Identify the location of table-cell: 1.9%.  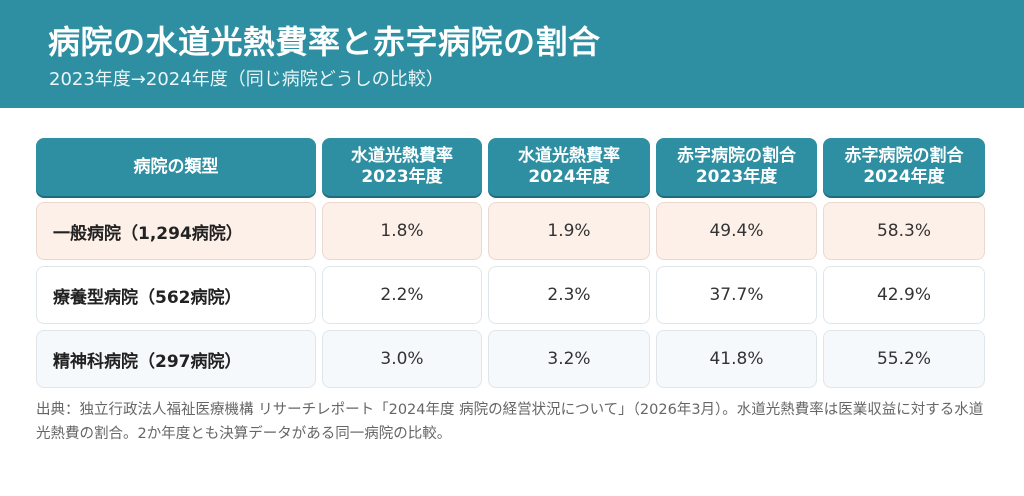
(569, 231).